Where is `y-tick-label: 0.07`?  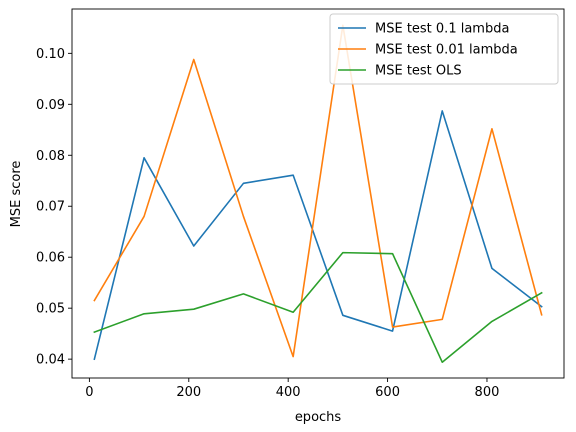
y-tick-label: 0.07 is located at coordinates (50, 207).